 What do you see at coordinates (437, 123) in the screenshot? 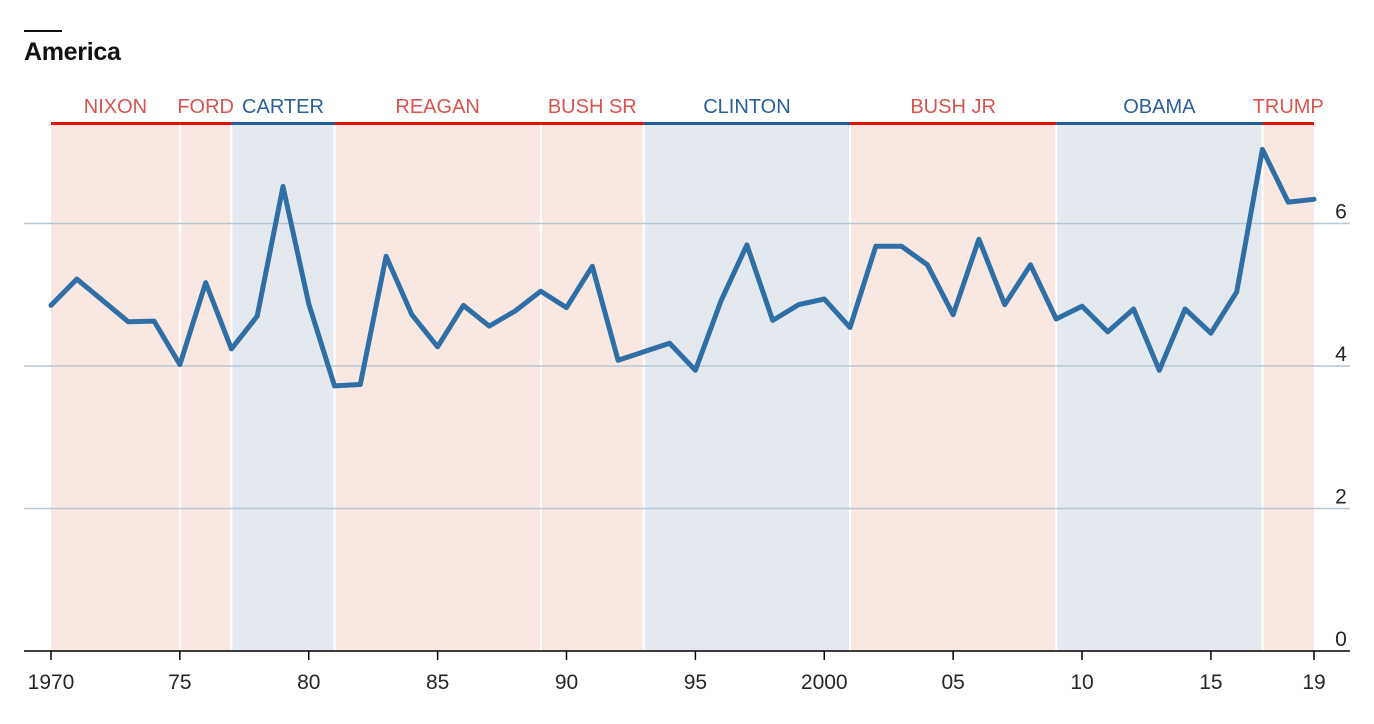
I see `presidency-bar-reagan` at bounding box center [437, 123].